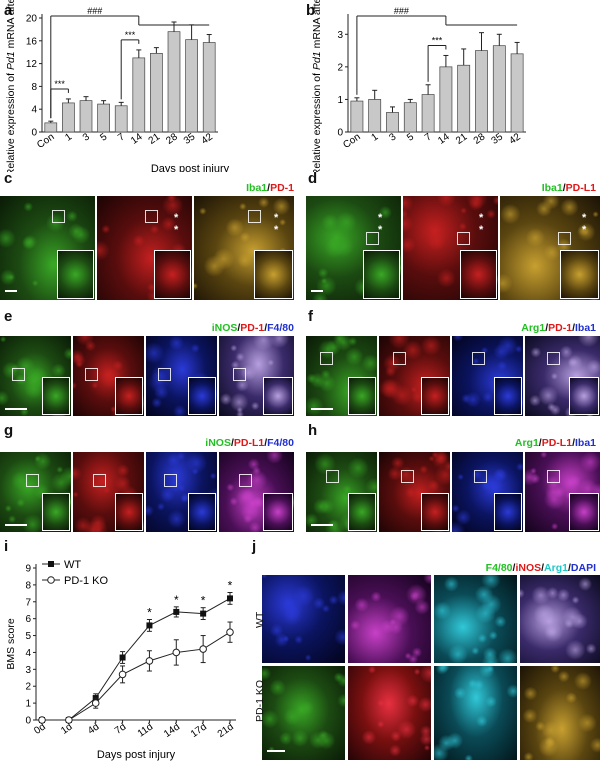  What do you see at coordinates (410, 137) in the screenshot?
I see `x-tick-label: 5` at bounding box center [410, 137].